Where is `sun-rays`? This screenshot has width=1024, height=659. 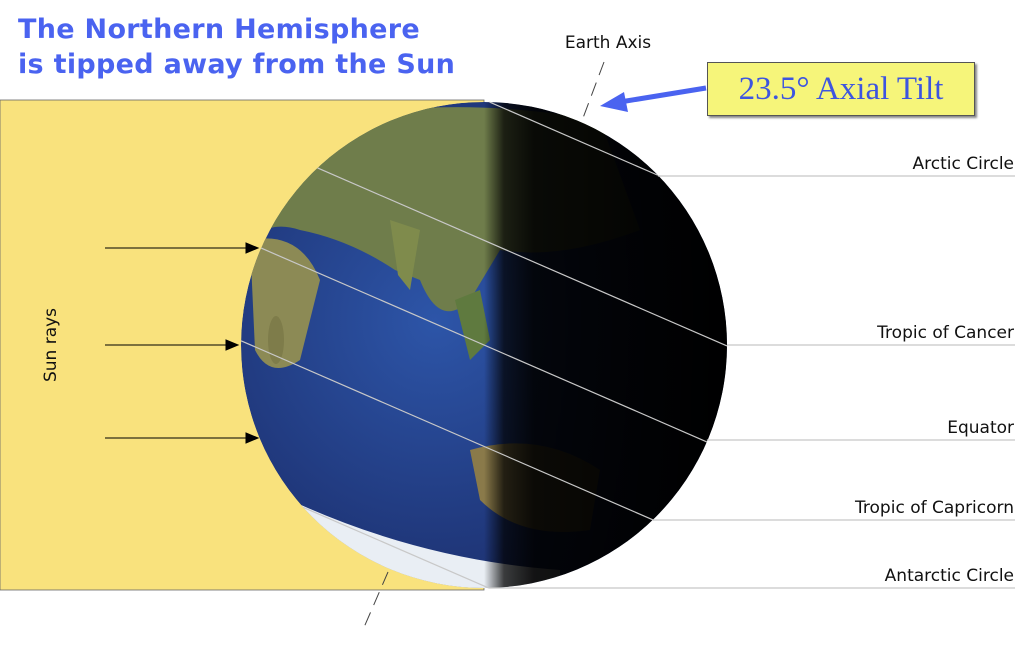
sun-rays is located at coordinates (182, 343).